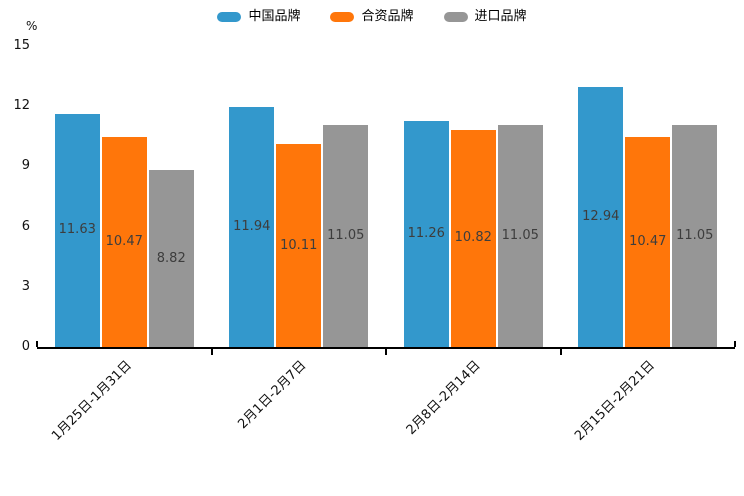 This screenshot has width=744, height=496. I want to click on bar-value-label: 8.82, so click(171, 258).